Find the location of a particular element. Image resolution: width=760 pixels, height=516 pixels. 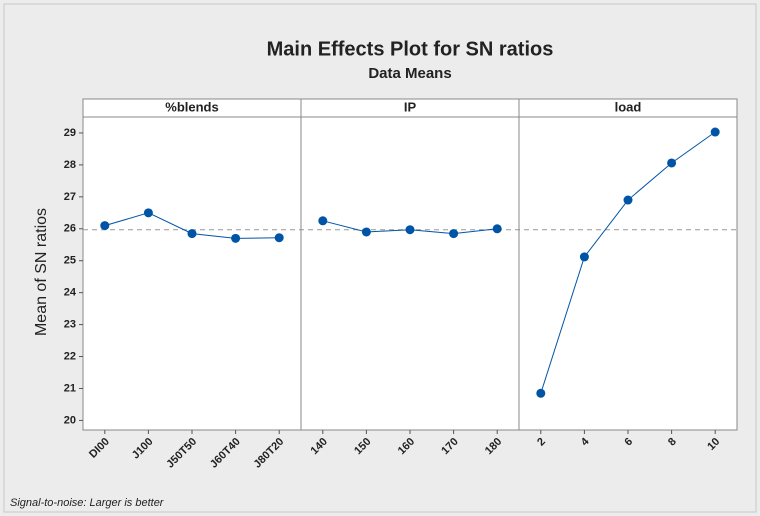

y-tick-label: 21 is located at coordinates (70, 388).